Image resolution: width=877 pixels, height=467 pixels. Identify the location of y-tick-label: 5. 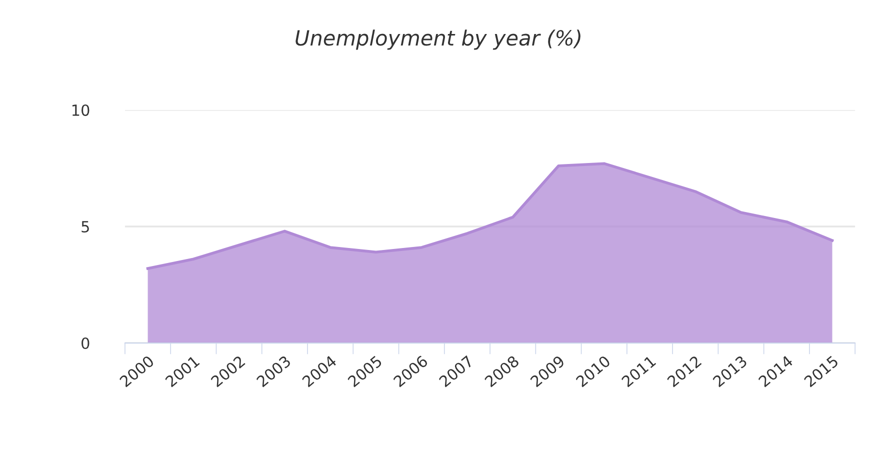
(85, 227).